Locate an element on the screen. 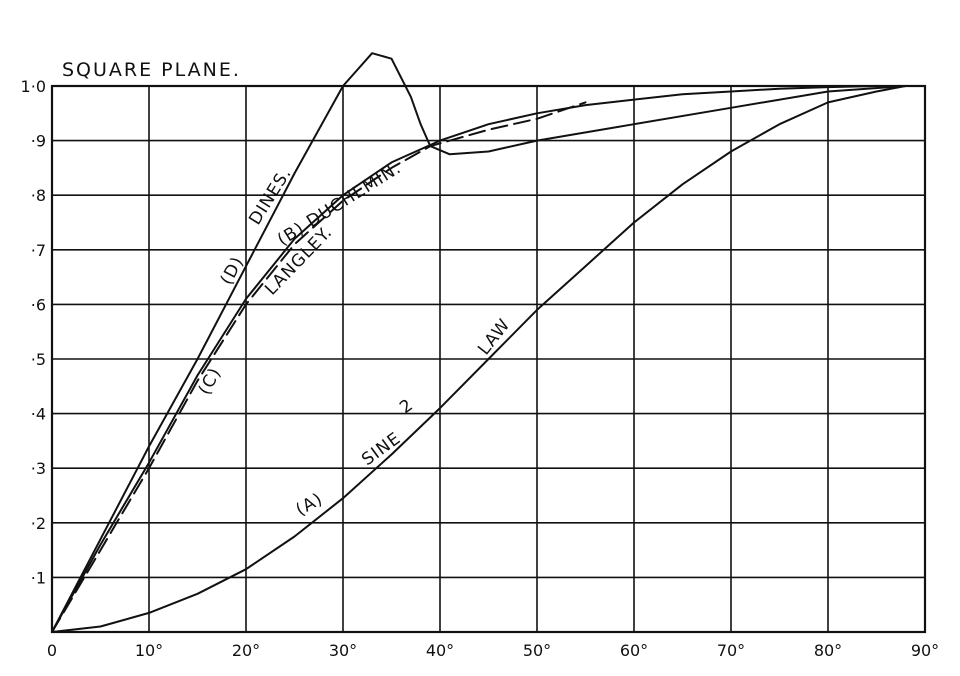 The width and height of the screenshot is (960, 676). x-tick-label: 50° is located at coordinates (537, 650).